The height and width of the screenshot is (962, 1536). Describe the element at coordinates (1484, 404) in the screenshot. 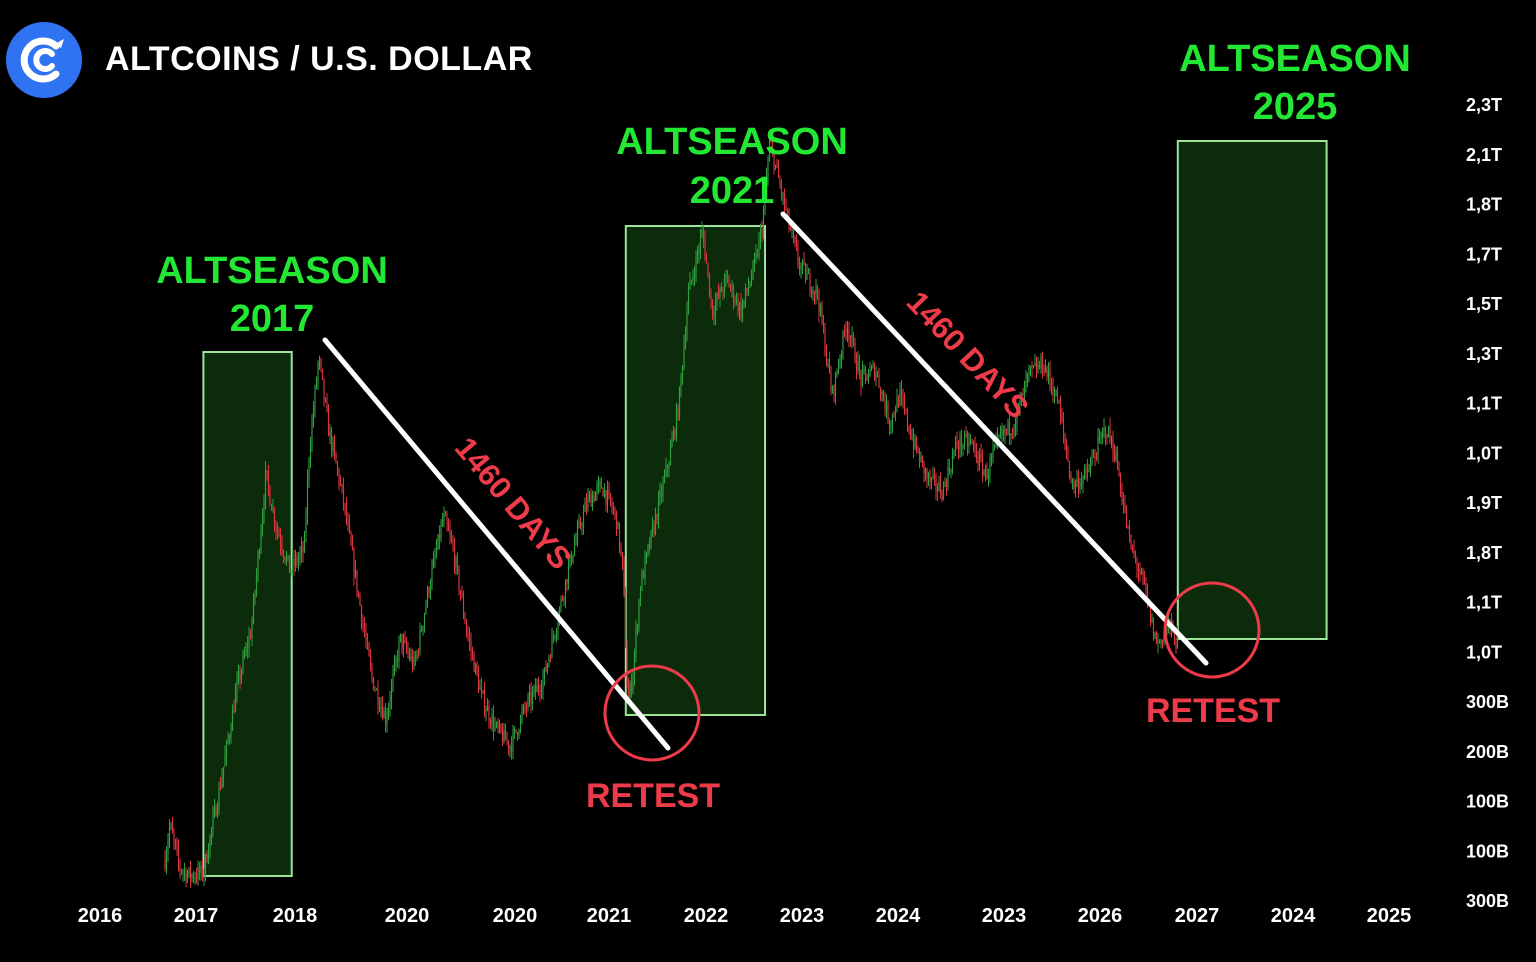

I see `y-tick-label: 1,1T` at that location.